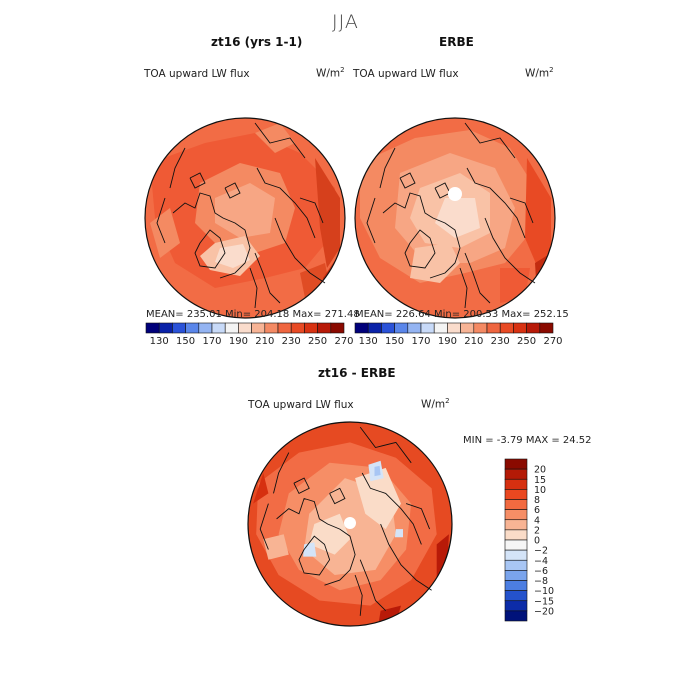 This screenshot has height=700, width=700. I want to click on model-polar-map, so click(245, 218).